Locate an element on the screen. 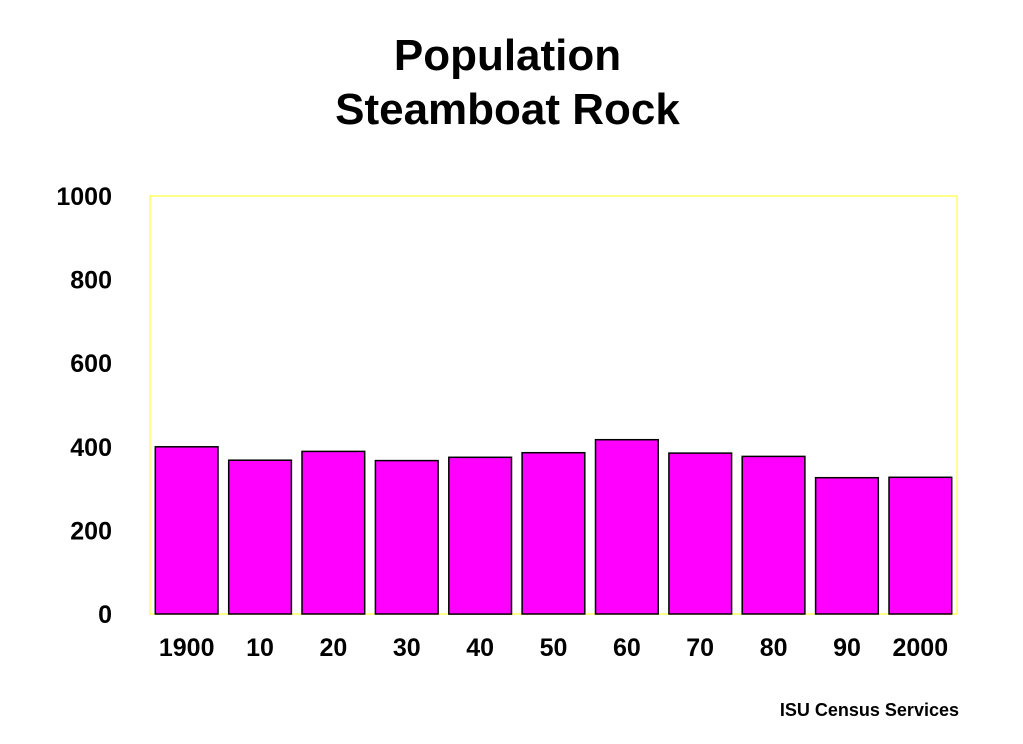 The width and height of the screenshot is (1023, 744). x-tick-label: 20 is located at coordinates (333, 648).